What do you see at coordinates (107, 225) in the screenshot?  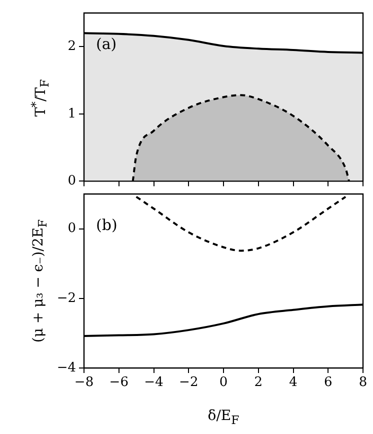 I see `annotation: (b)` at bounding box center [107, 225].